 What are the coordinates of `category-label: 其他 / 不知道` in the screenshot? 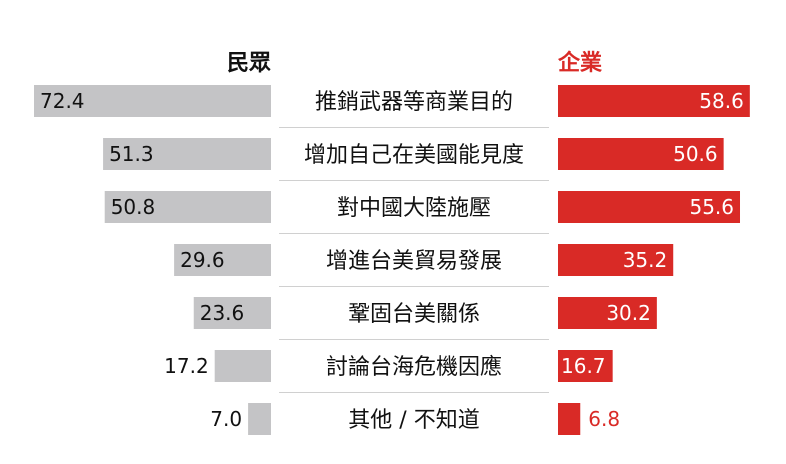 It's located at (413, 420).